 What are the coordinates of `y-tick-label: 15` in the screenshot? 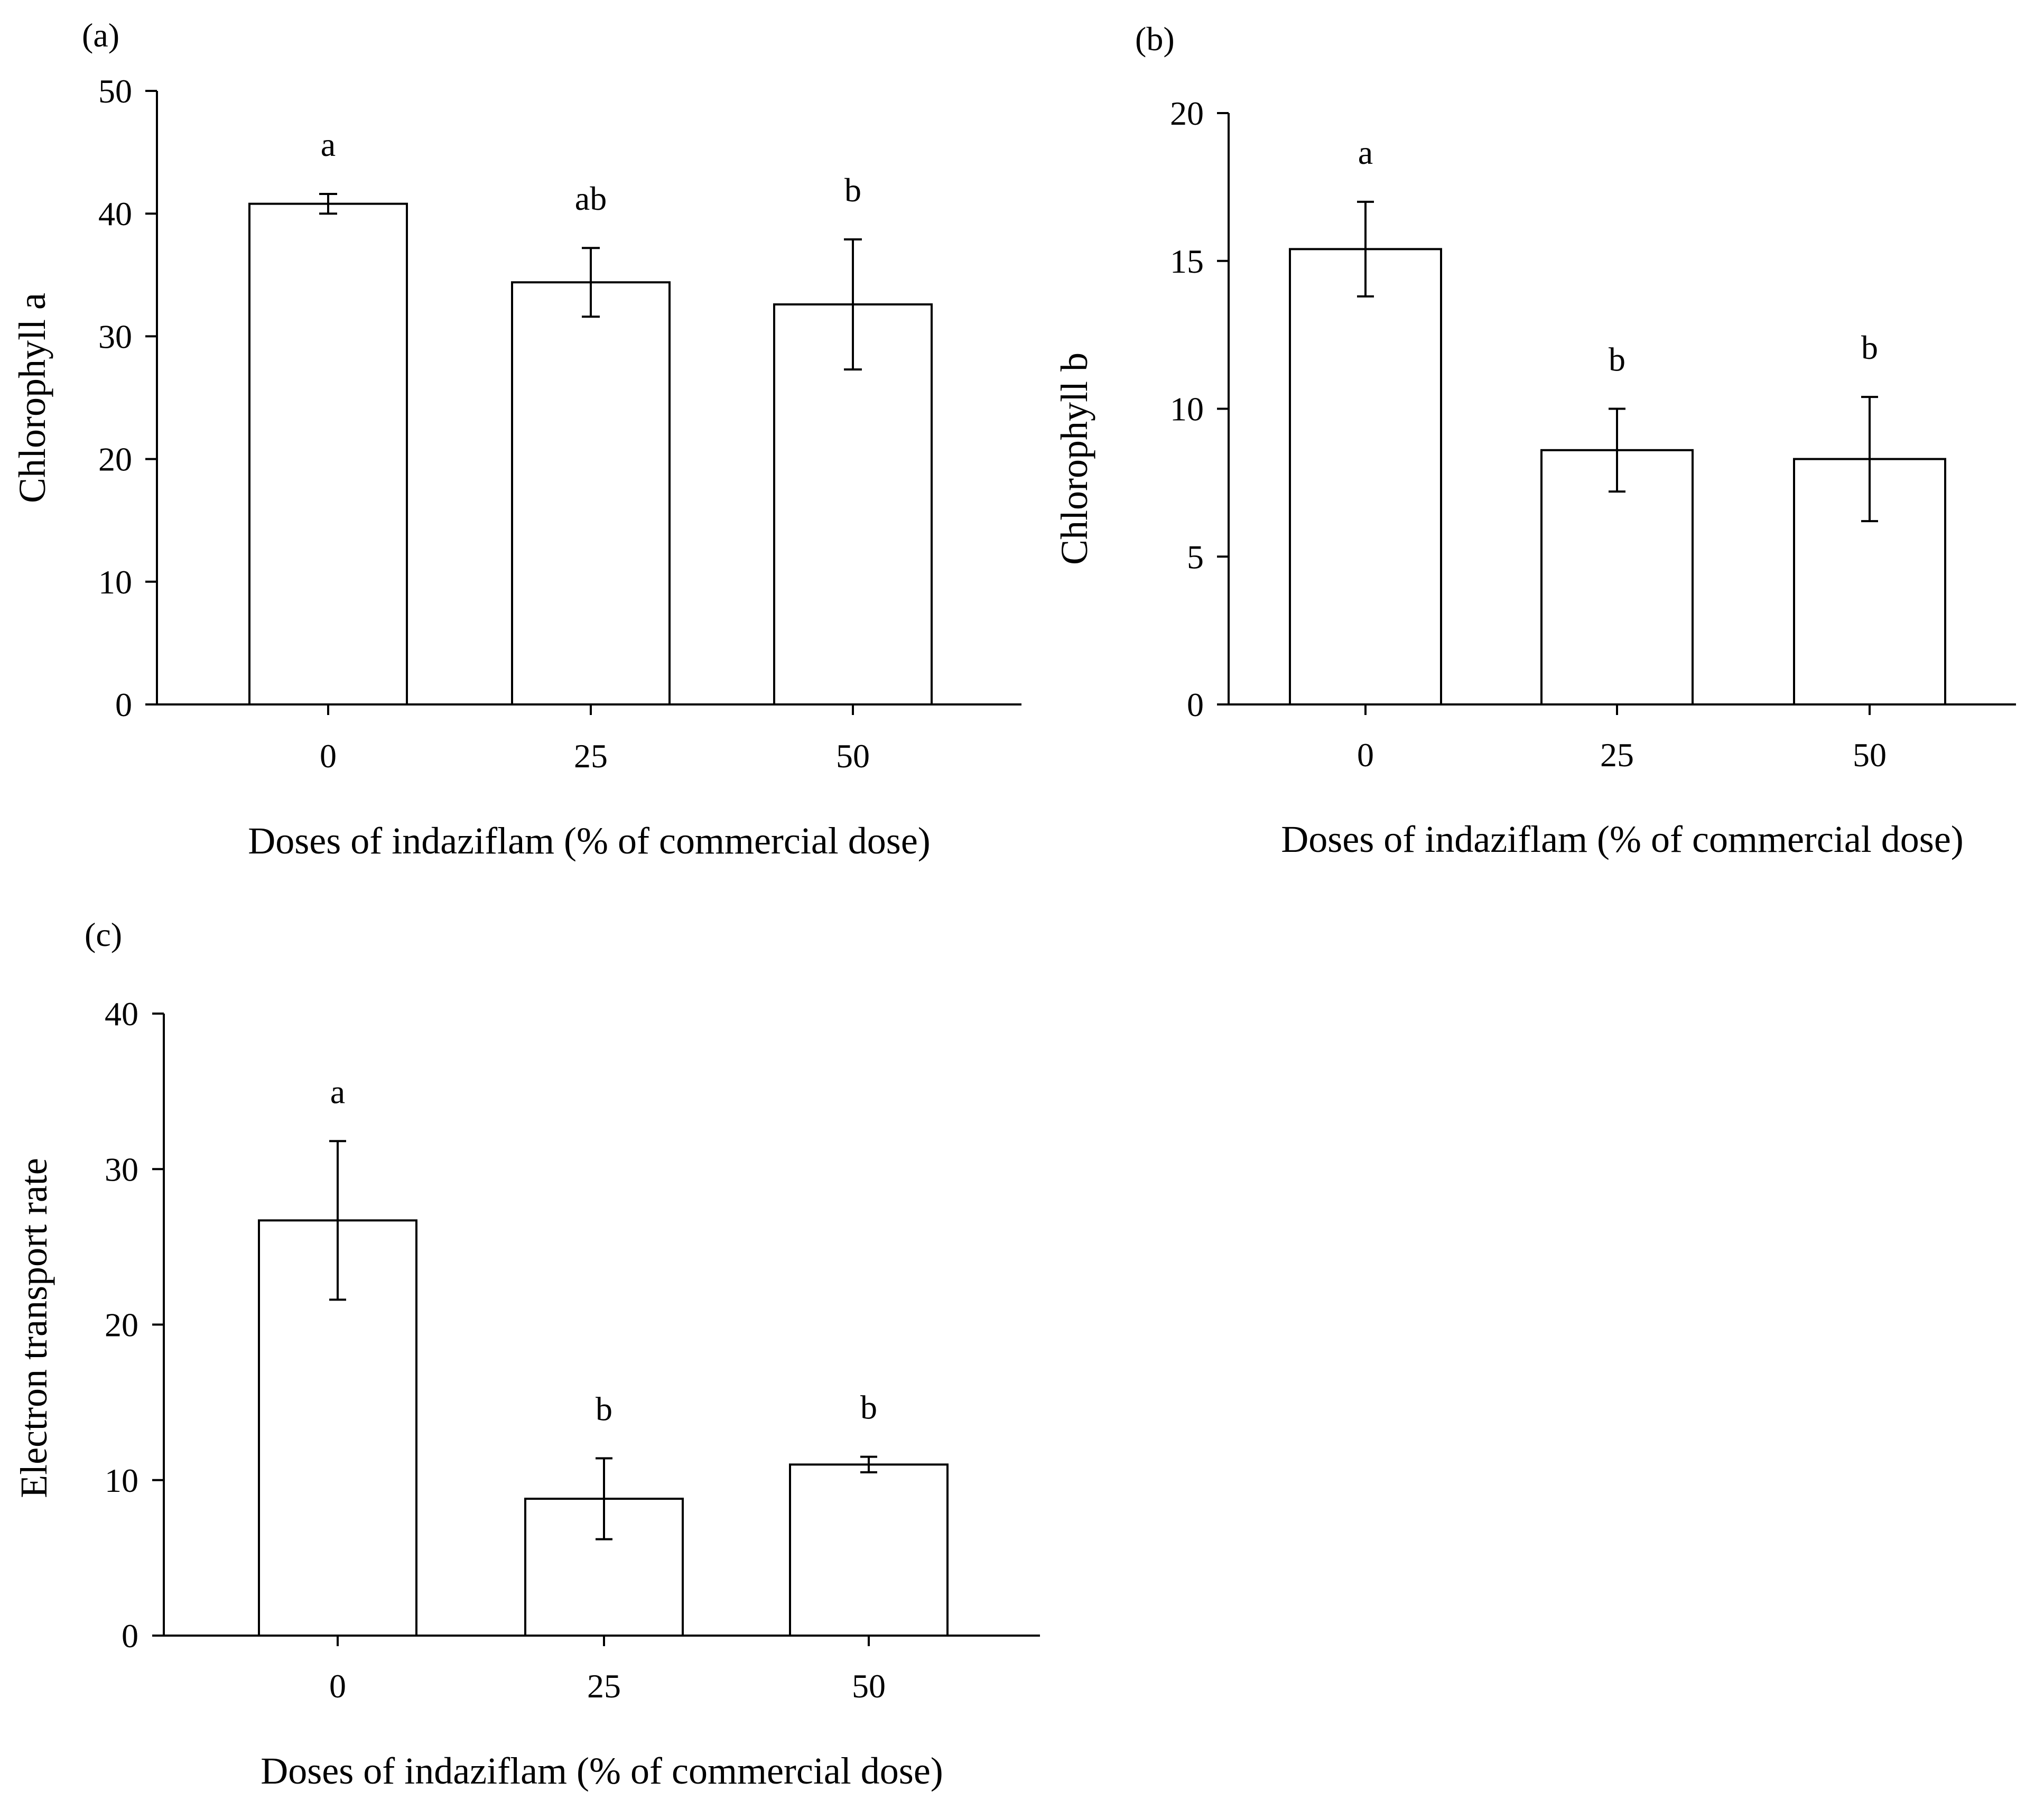 It's located at (1187, 261).